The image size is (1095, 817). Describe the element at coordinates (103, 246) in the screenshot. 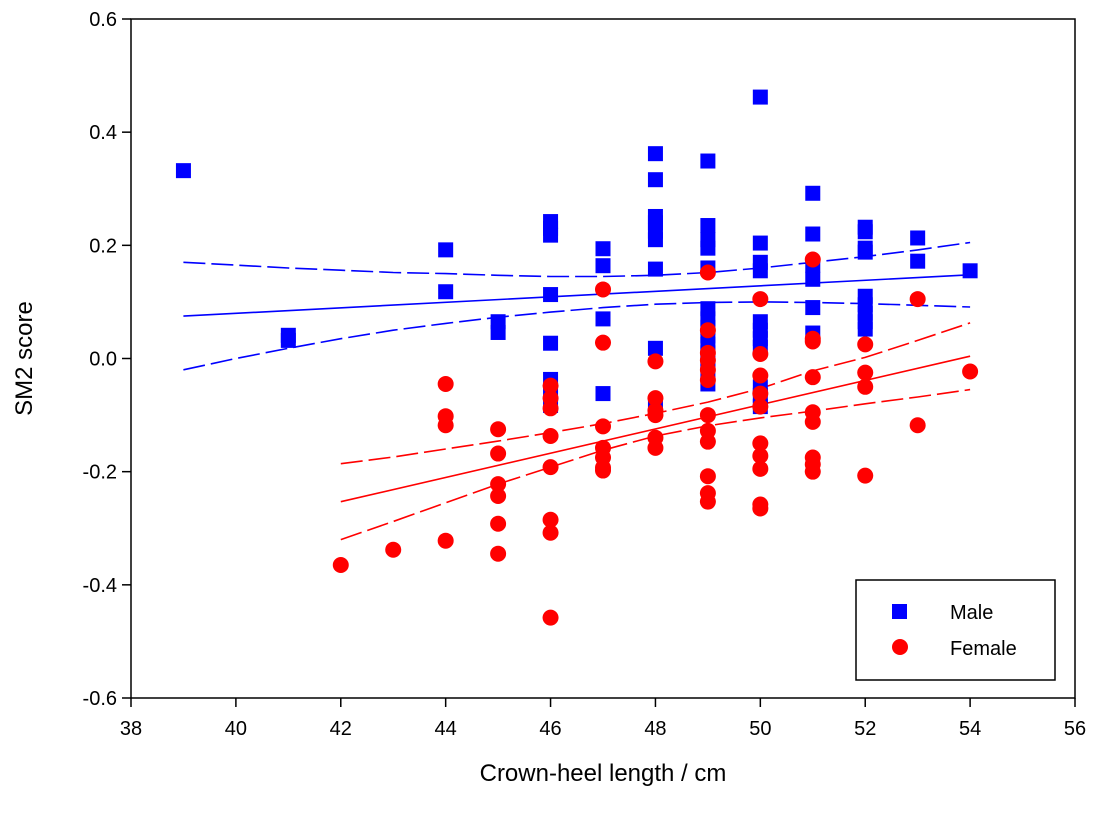

I see `y-tick-label: 0.2` at that location.